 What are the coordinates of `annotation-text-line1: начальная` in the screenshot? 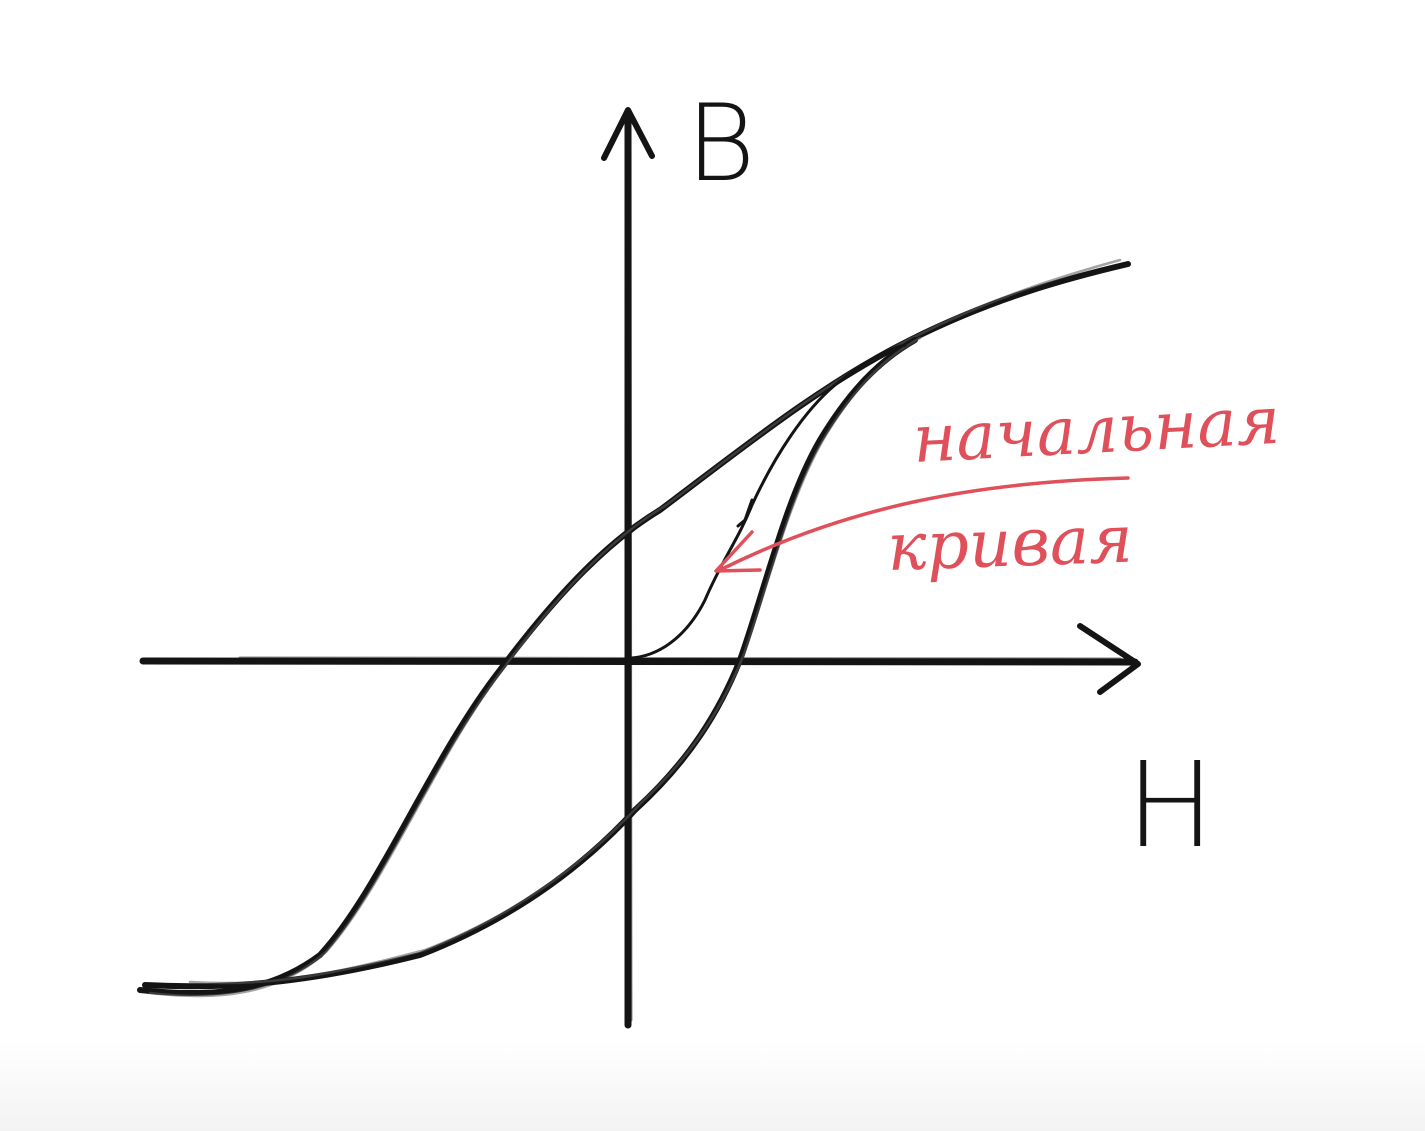 It's located at (1096, 430).